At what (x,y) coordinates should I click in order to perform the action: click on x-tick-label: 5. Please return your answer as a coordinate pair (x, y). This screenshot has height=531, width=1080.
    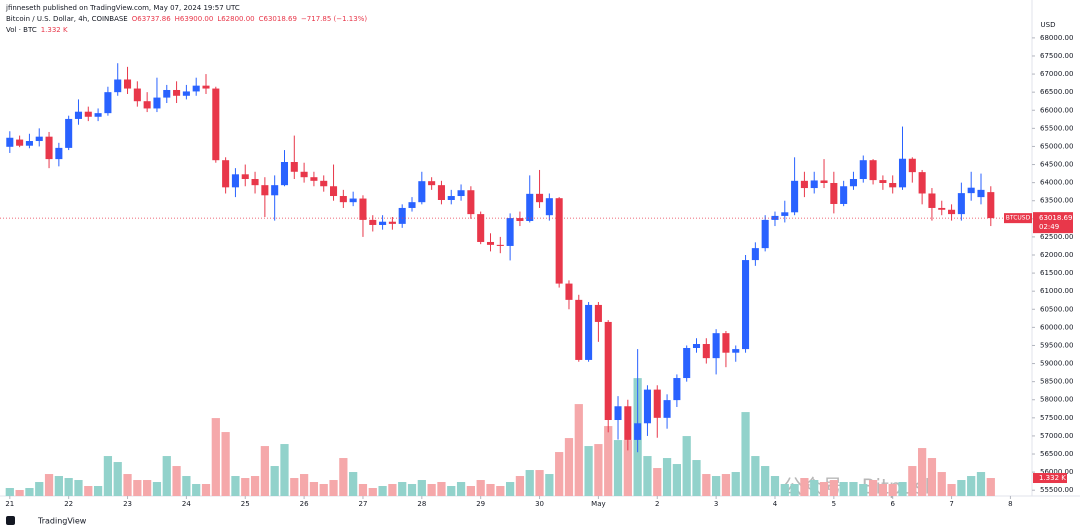
    Looking at the image, I should click on (834, 504).